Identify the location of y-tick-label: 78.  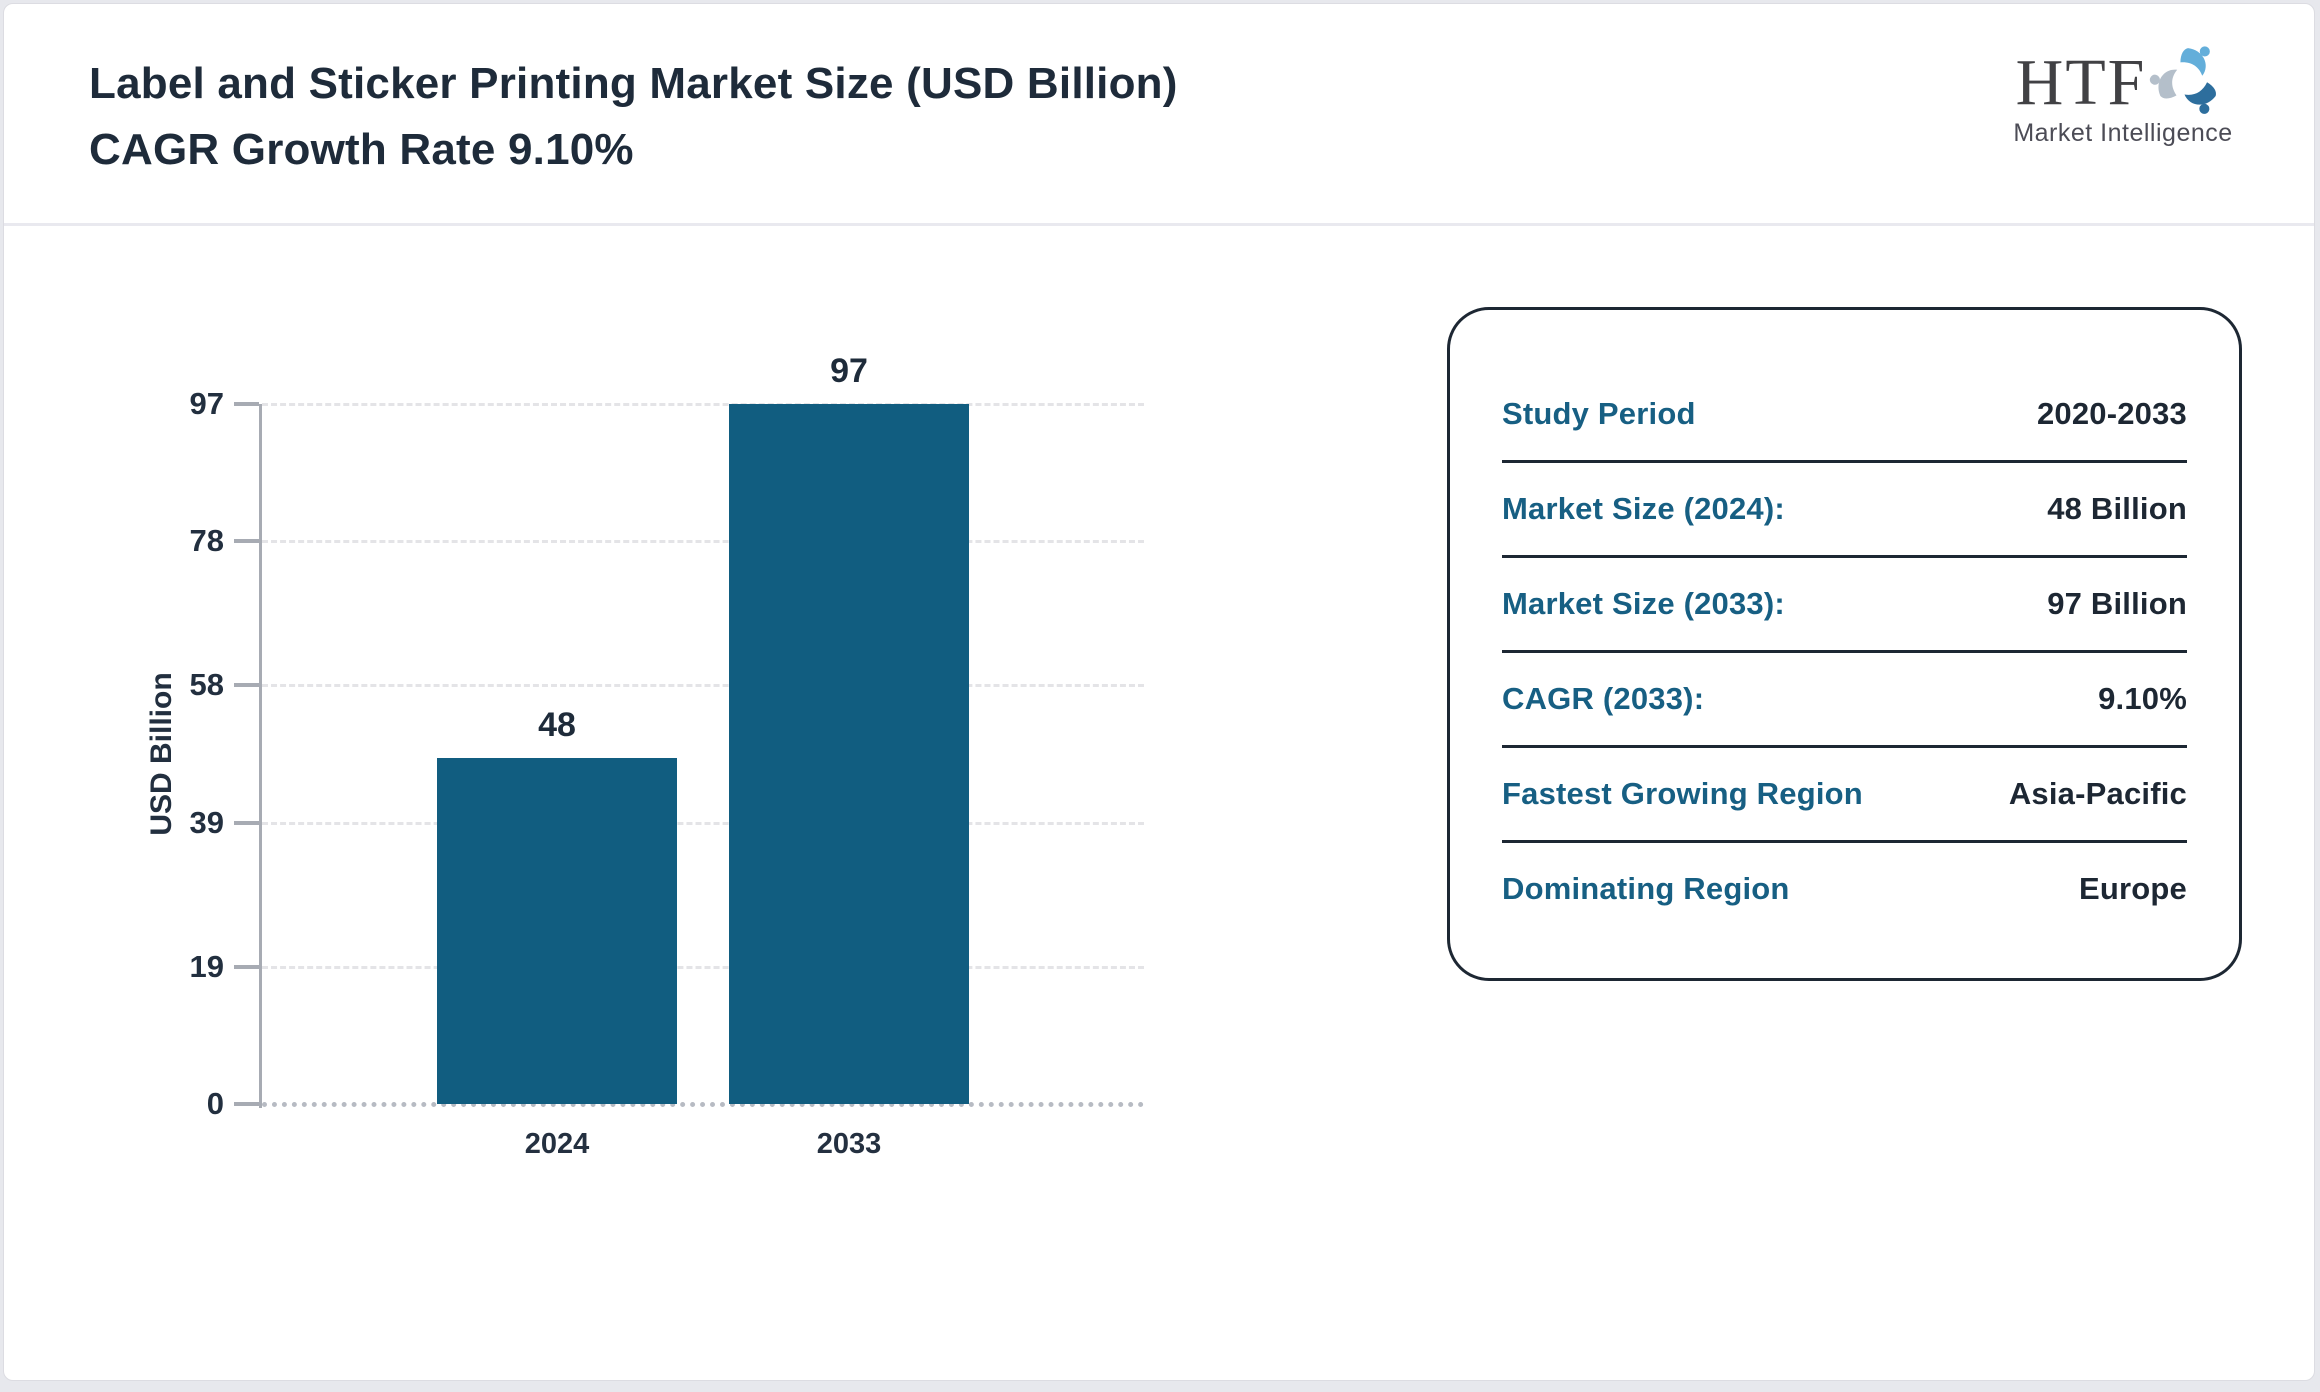
(206, 541).